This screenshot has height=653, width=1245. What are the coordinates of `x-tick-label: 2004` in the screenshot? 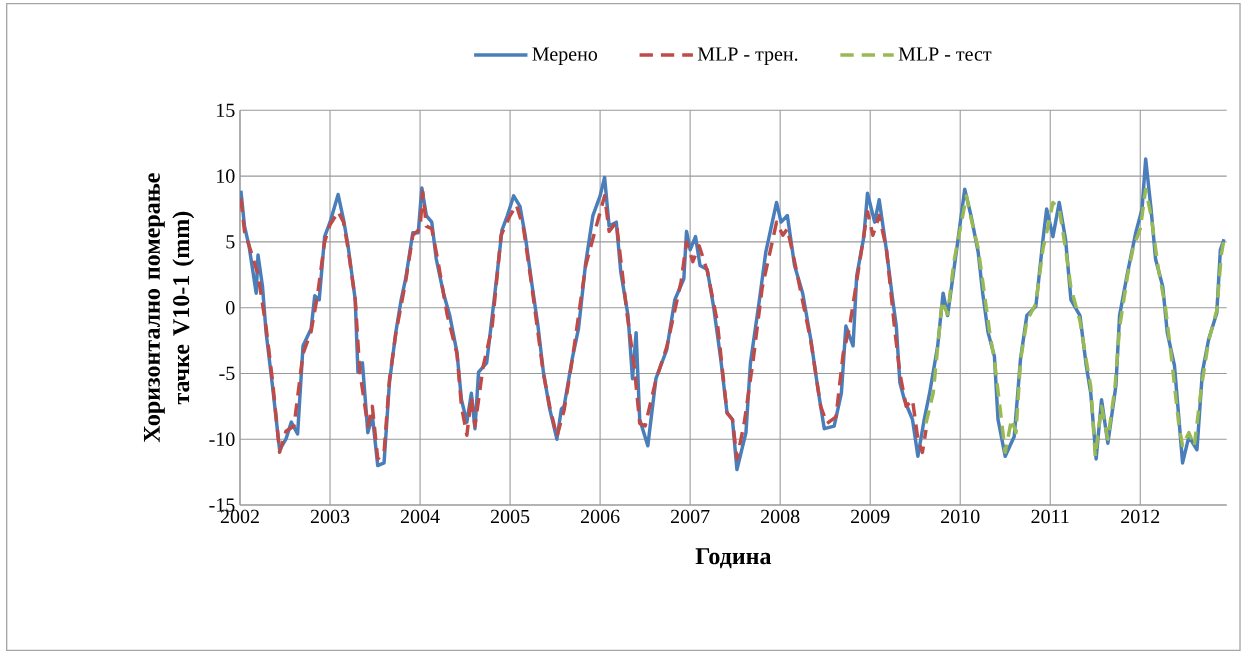 It's located at (420, 516).